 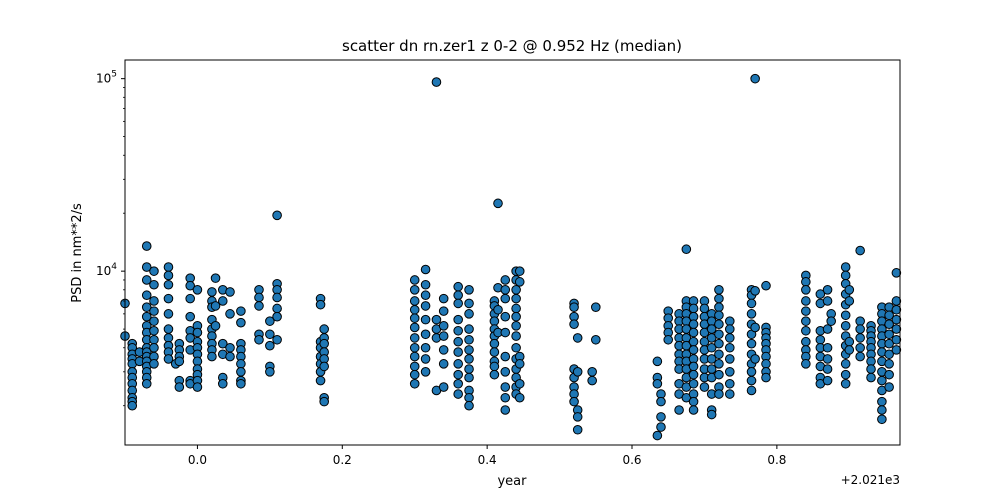 I want to click on x-axis-label: year, so click(x=512, y=481).